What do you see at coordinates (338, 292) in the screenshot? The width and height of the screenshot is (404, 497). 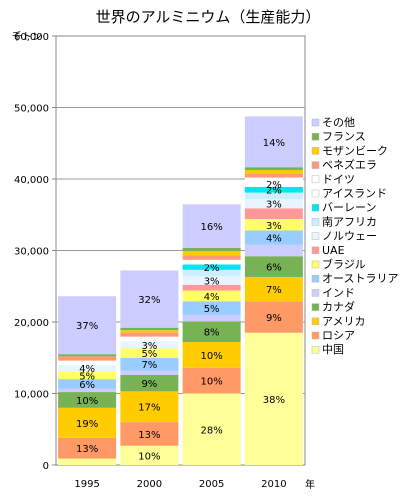 I see `legend-entry: インド` at bounding box center [338, 292].